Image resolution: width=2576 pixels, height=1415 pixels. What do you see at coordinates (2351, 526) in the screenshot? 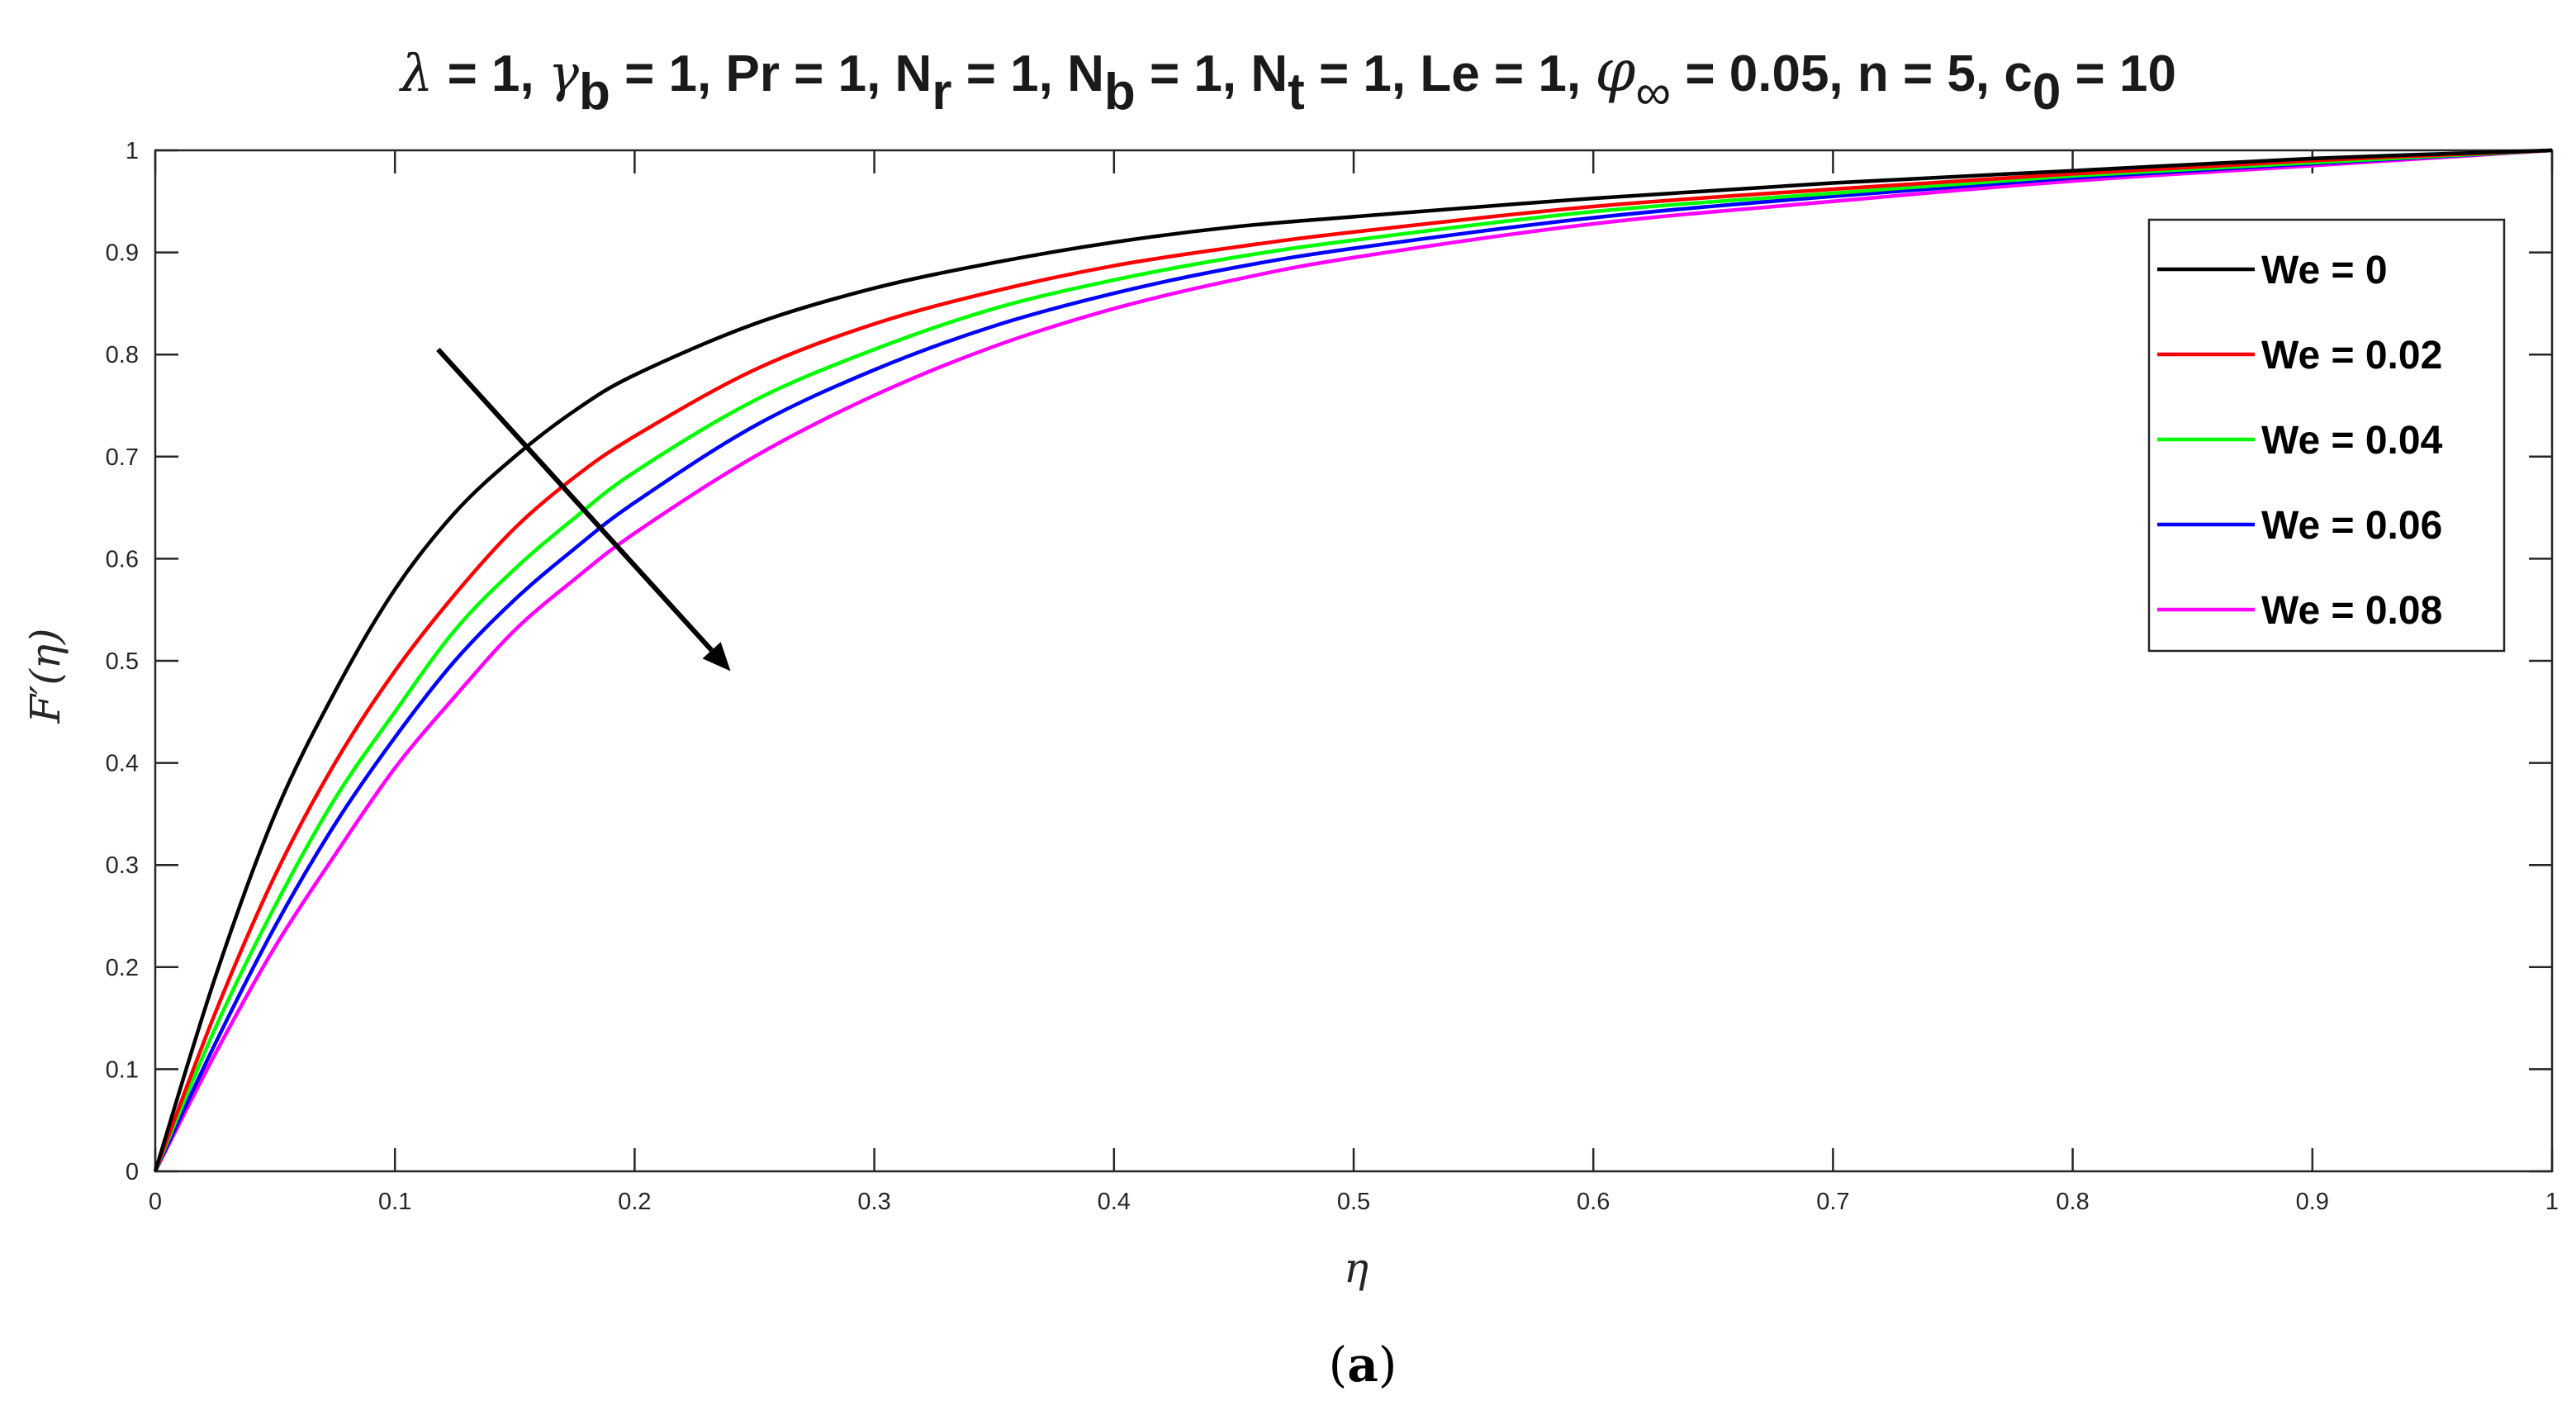
I see `legend-label: We = 0.06` at bounding box center [2351, 526].